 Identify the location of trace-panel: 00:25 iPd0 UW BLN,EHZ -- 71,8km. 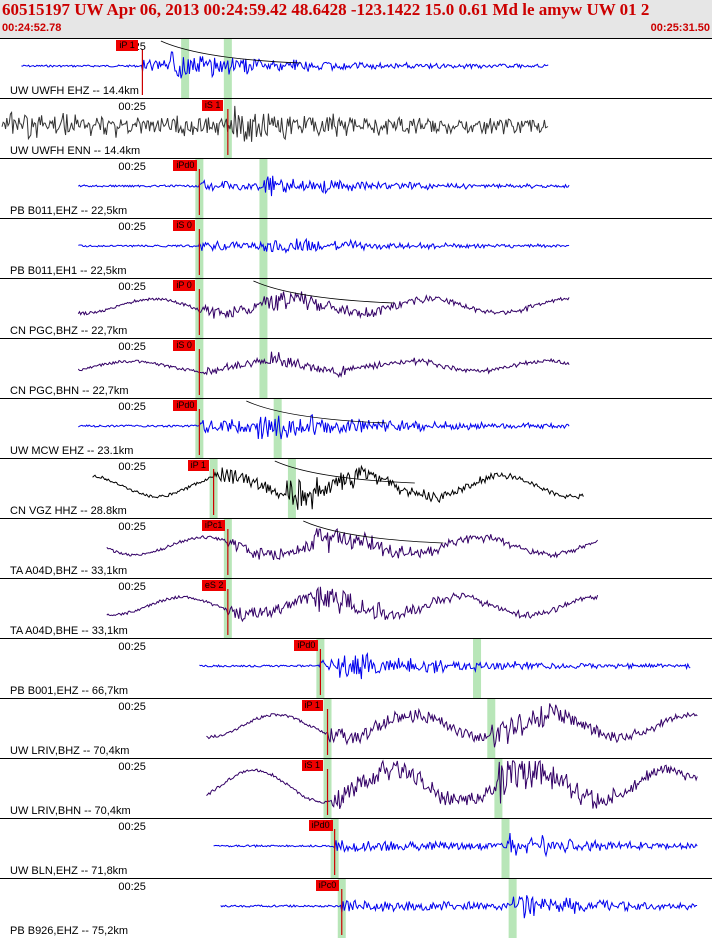
(356, 848).